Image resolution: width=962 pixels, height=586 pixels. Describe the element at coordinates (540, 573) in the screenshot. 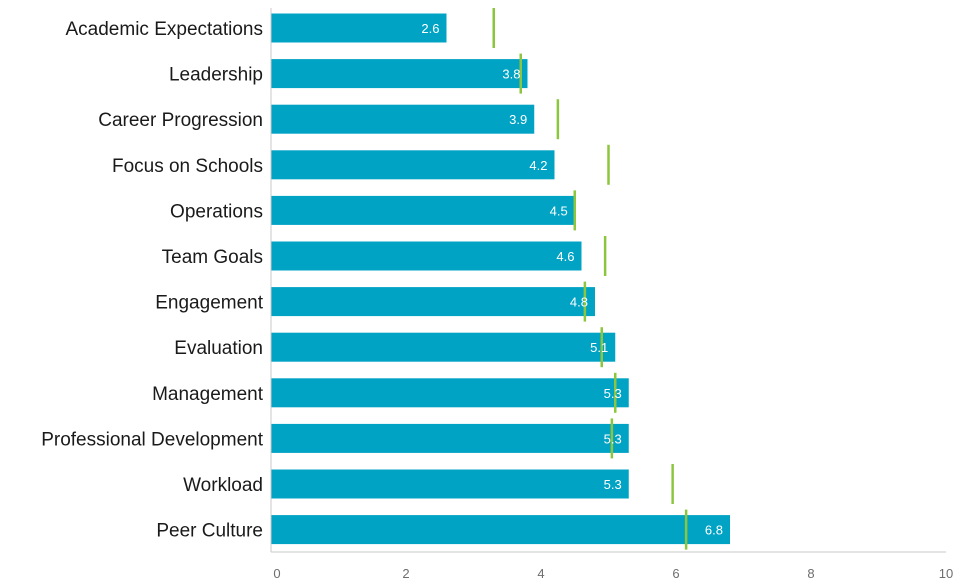

I see `x-tick-label: 4` at that location.